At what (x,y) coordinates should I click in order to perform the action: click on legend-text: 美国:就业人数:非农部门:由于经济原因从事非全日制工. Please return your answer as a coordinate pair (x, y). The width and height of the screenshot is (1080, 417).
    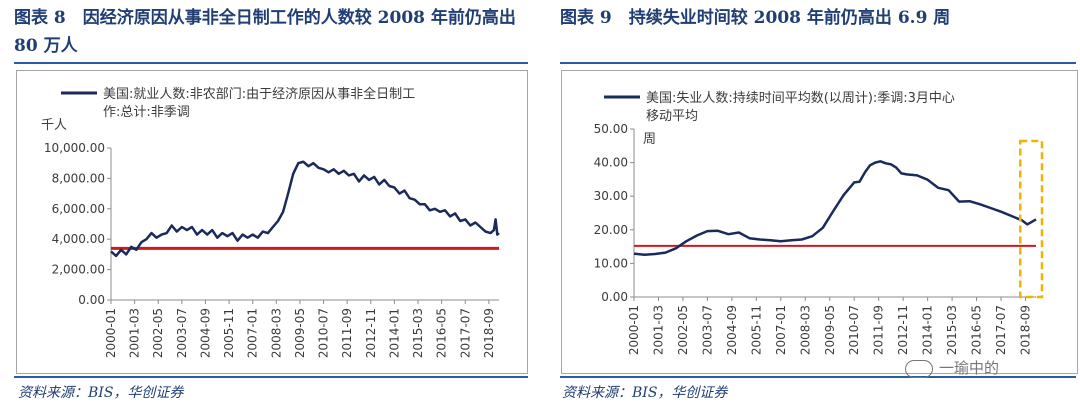
    Looking at the image, I should click on (259, 94).